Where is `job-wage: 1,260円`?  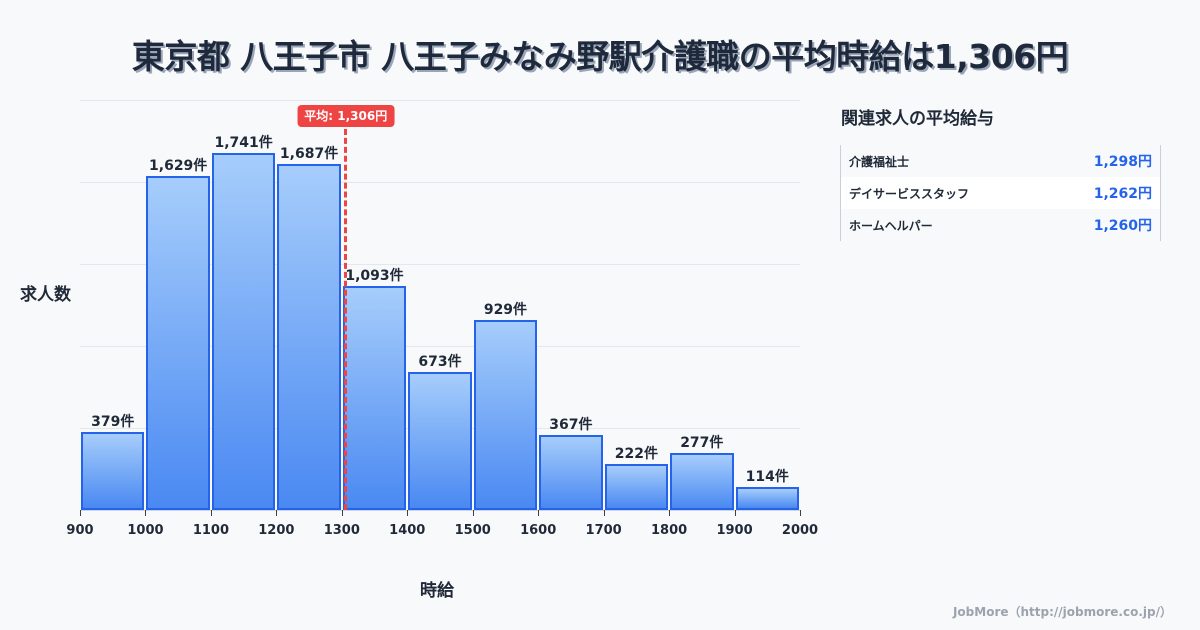 job-wage: 1,260円 is located at coordinates (1122, 226).